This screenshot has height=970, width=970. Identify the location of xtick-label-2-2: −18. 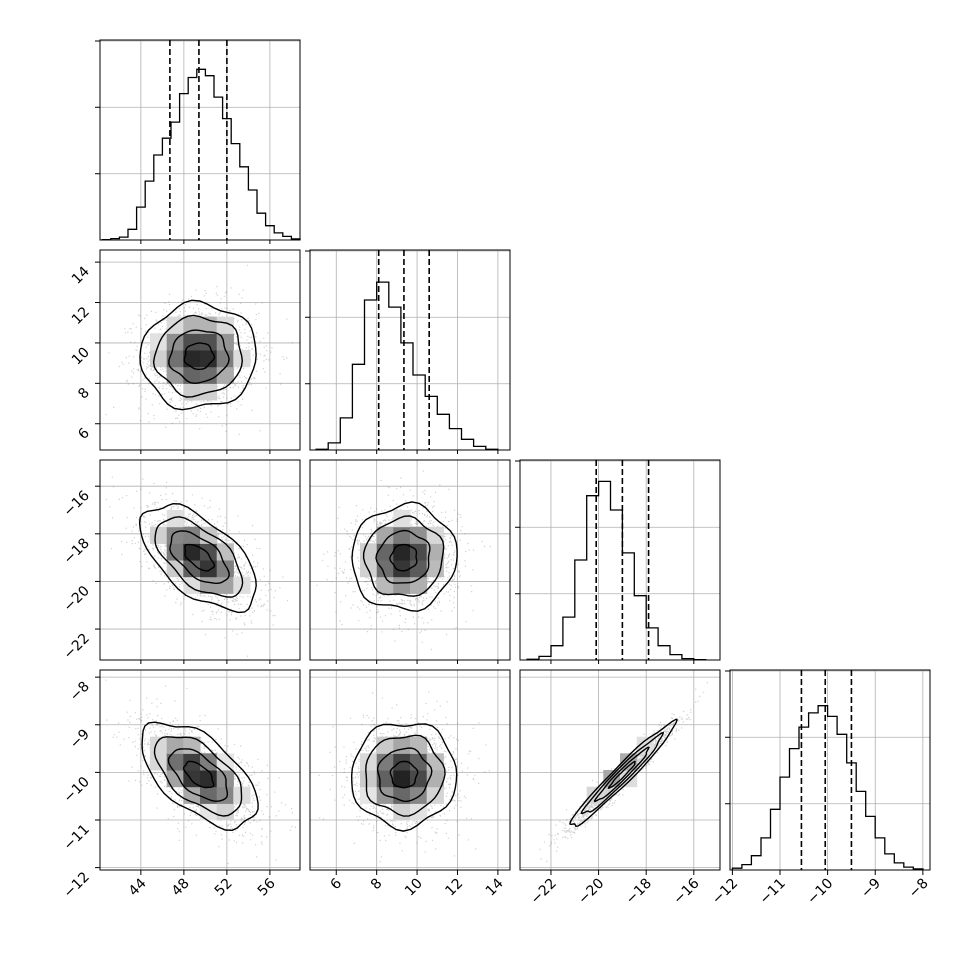
(639, 892).